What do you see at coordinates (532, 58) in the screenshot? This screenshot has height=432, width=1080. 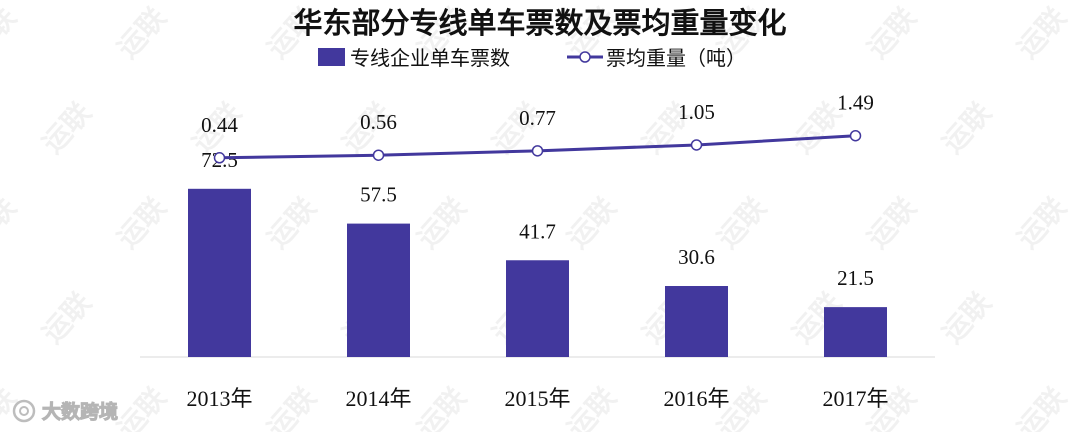 I see `legend: 专线企业单车票数 票均重量（吨）` at bounding box center [532, 58].